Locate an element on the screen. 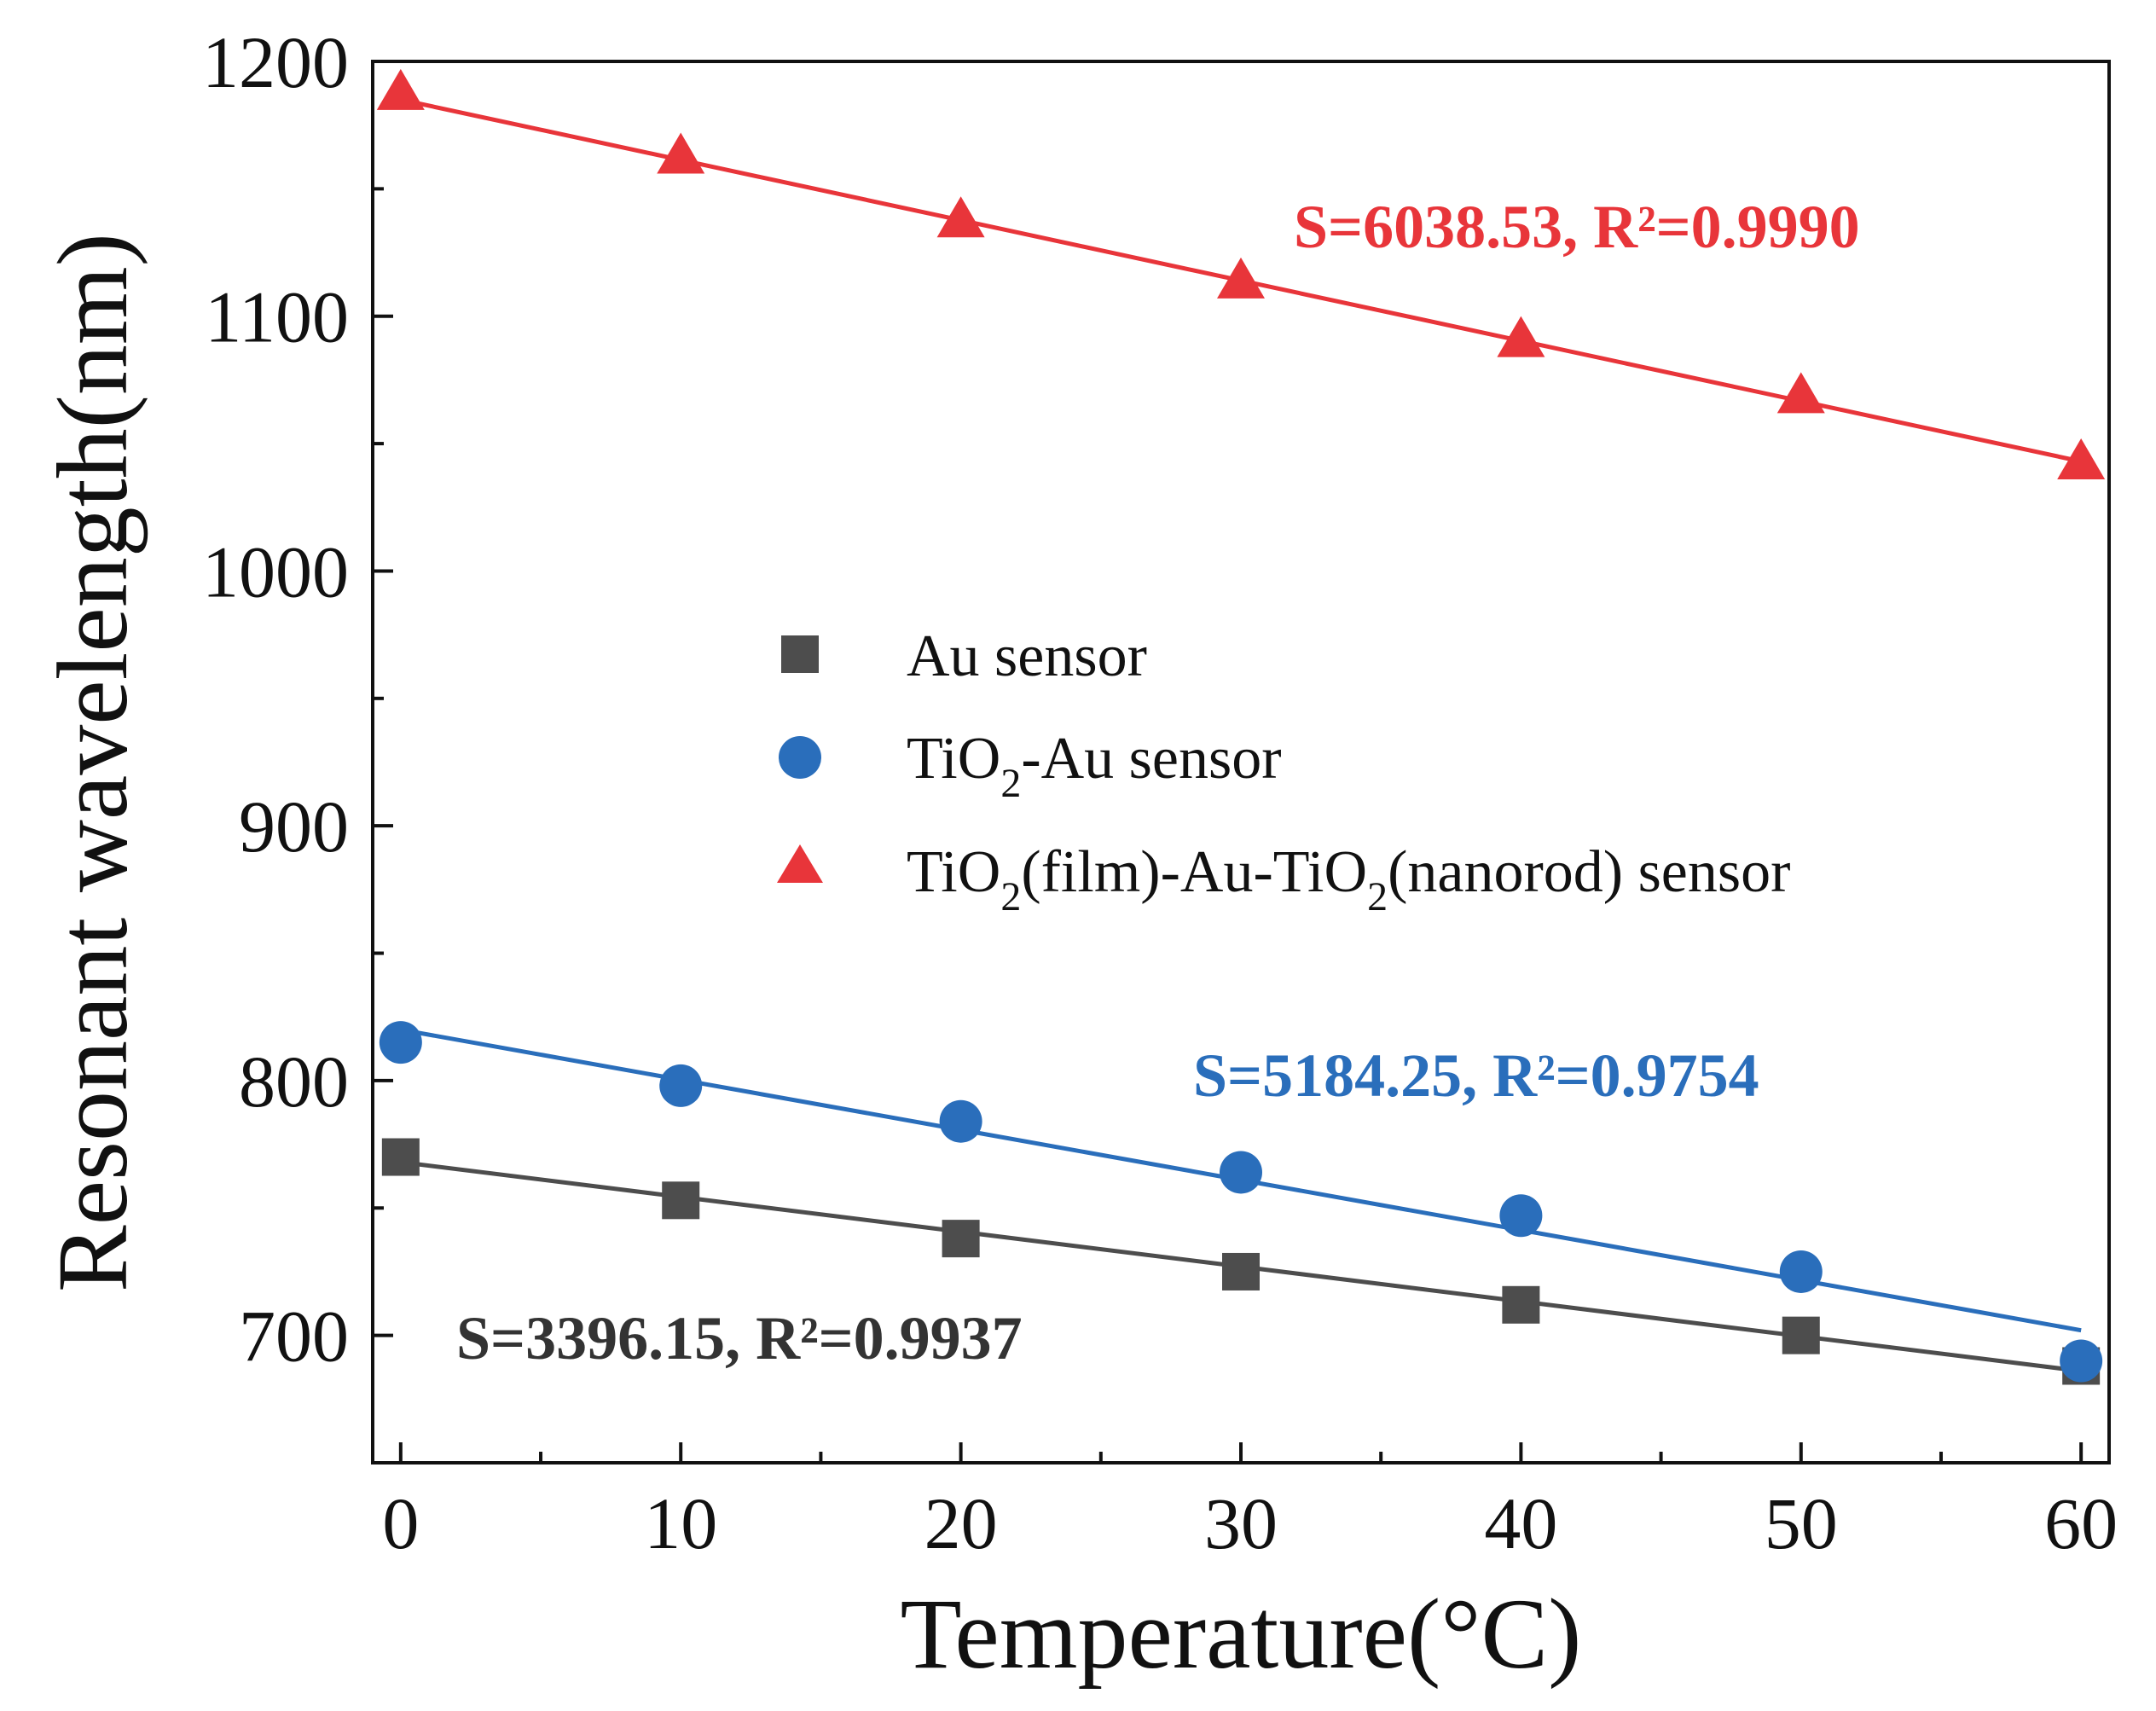 The height and width of the screenshot is (1711, 2156). y-axis-title: Resonant wavelength(nm) is located at coordinates (92, 762).